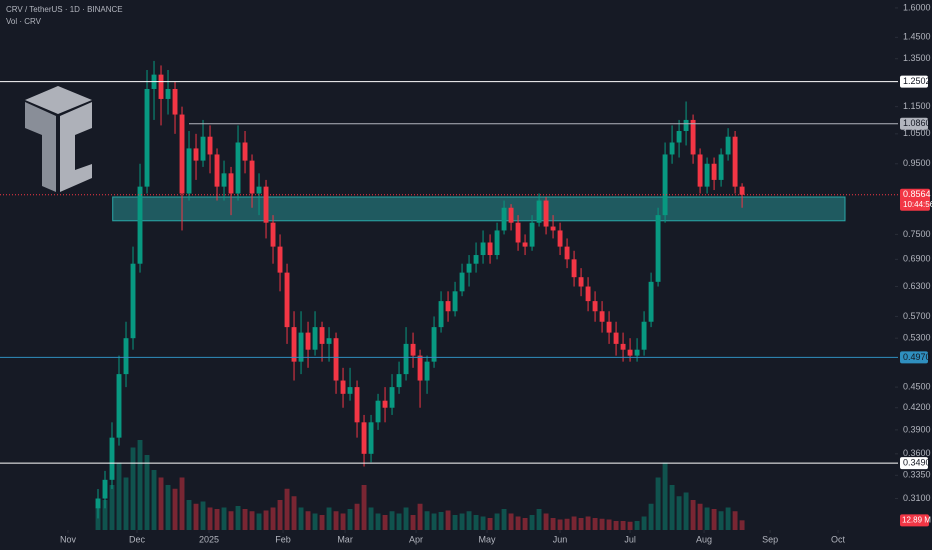  What do you see at coordinates (917, 407) in the screenshot?
I see `y-tick-label: 0.4200` at bounding box center [917, 407].